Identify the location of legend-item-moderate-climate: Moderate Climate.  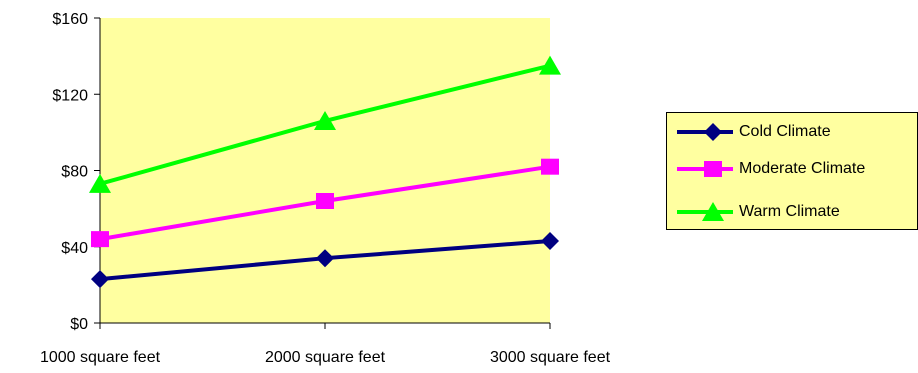
(770, 169).